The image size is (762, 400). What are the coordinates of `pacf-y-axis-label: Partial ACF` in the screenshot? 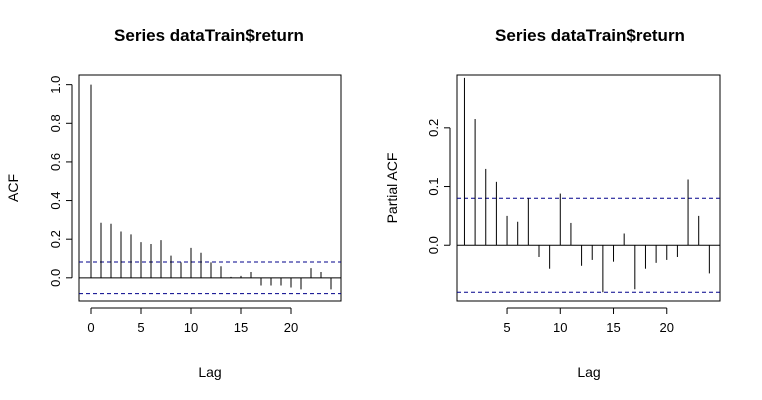 It's located at (392, 188).